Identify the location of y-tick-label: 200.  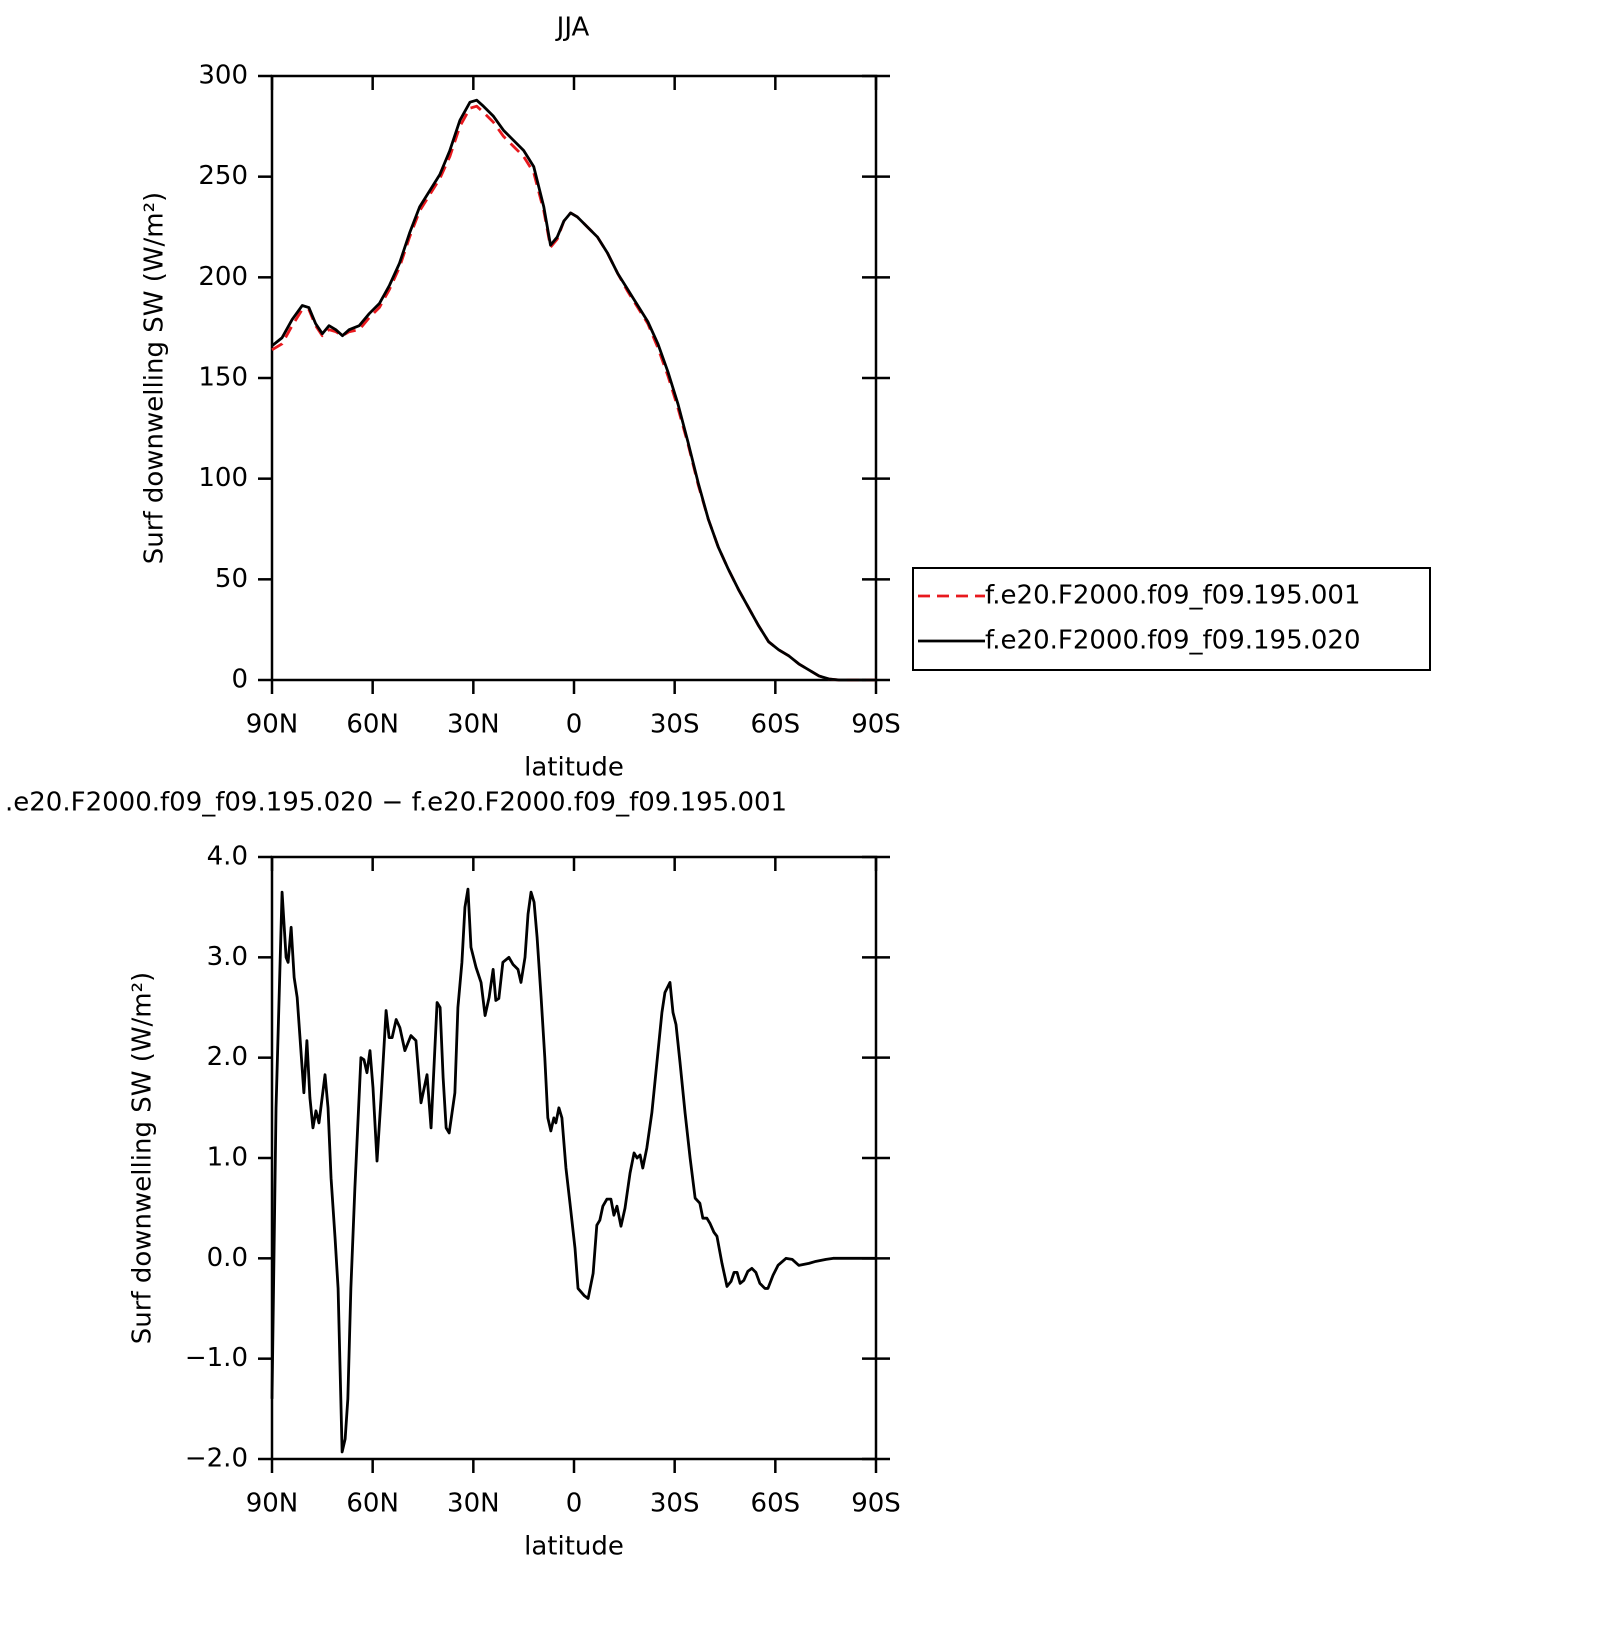
(223, 277).